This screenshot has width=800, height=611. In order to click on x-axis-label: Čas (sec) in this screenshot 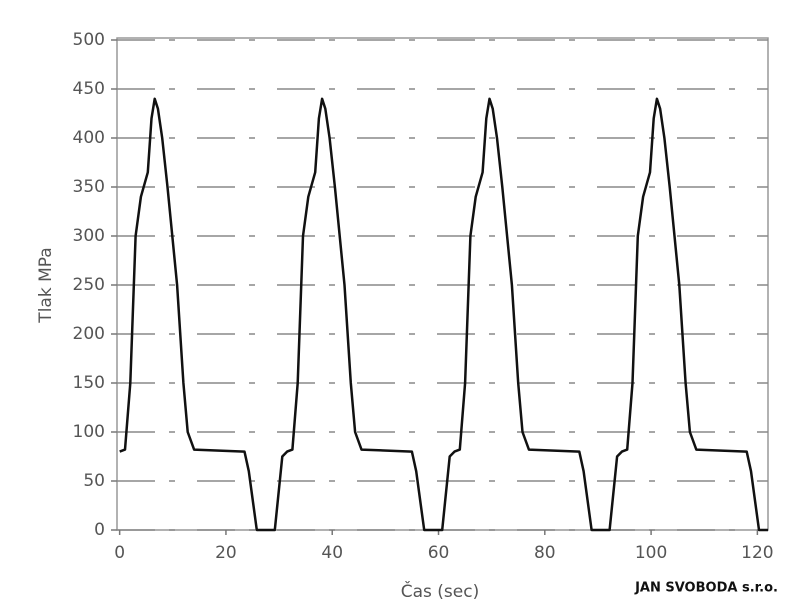, I will do `click(440, 591)`.